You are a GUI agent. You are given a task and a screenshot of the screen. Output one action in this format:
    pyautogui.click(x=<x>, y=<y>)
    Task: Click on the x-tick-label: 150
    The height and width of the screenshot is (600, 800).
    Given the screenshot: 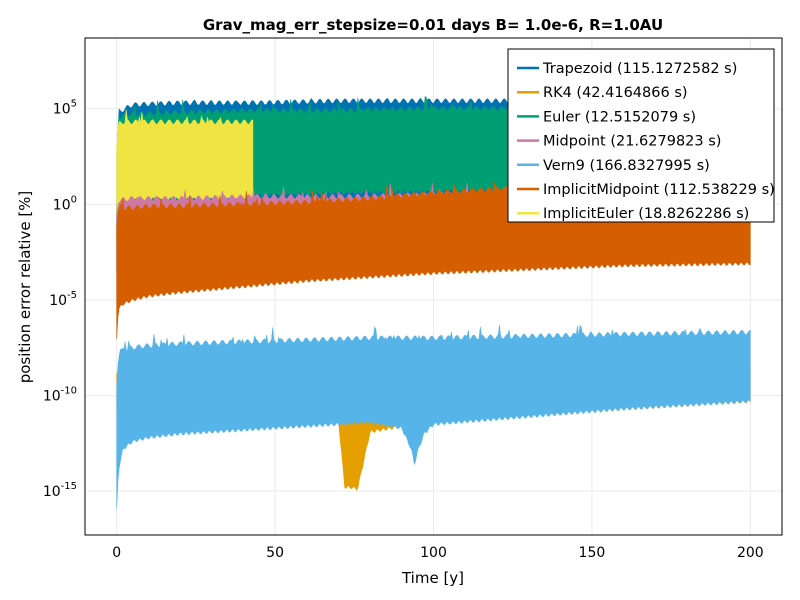 What is the action you would take?
    pyautogui.click(x=592, y=553)
    